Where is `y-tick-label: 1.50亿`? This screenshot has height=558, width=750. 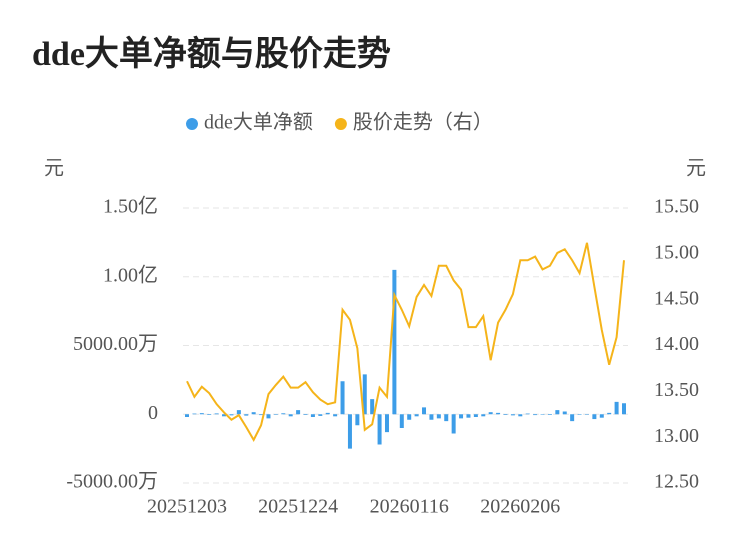 y-tick-label: 1.50亿 is located at coordinates (130, 206).